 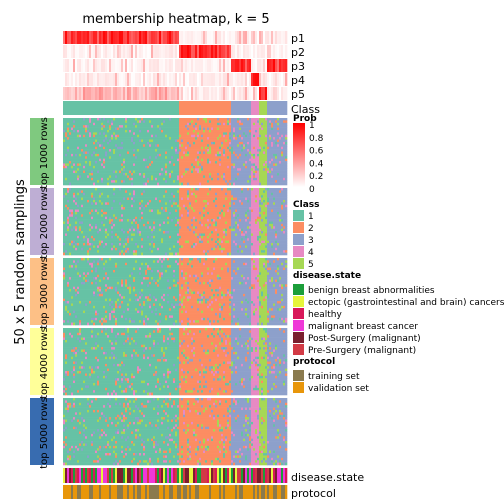 What do you see at coordinates (298, 38) in the screenshot?
I see `row-label-p1: p1` at bounding box center [298, 38].